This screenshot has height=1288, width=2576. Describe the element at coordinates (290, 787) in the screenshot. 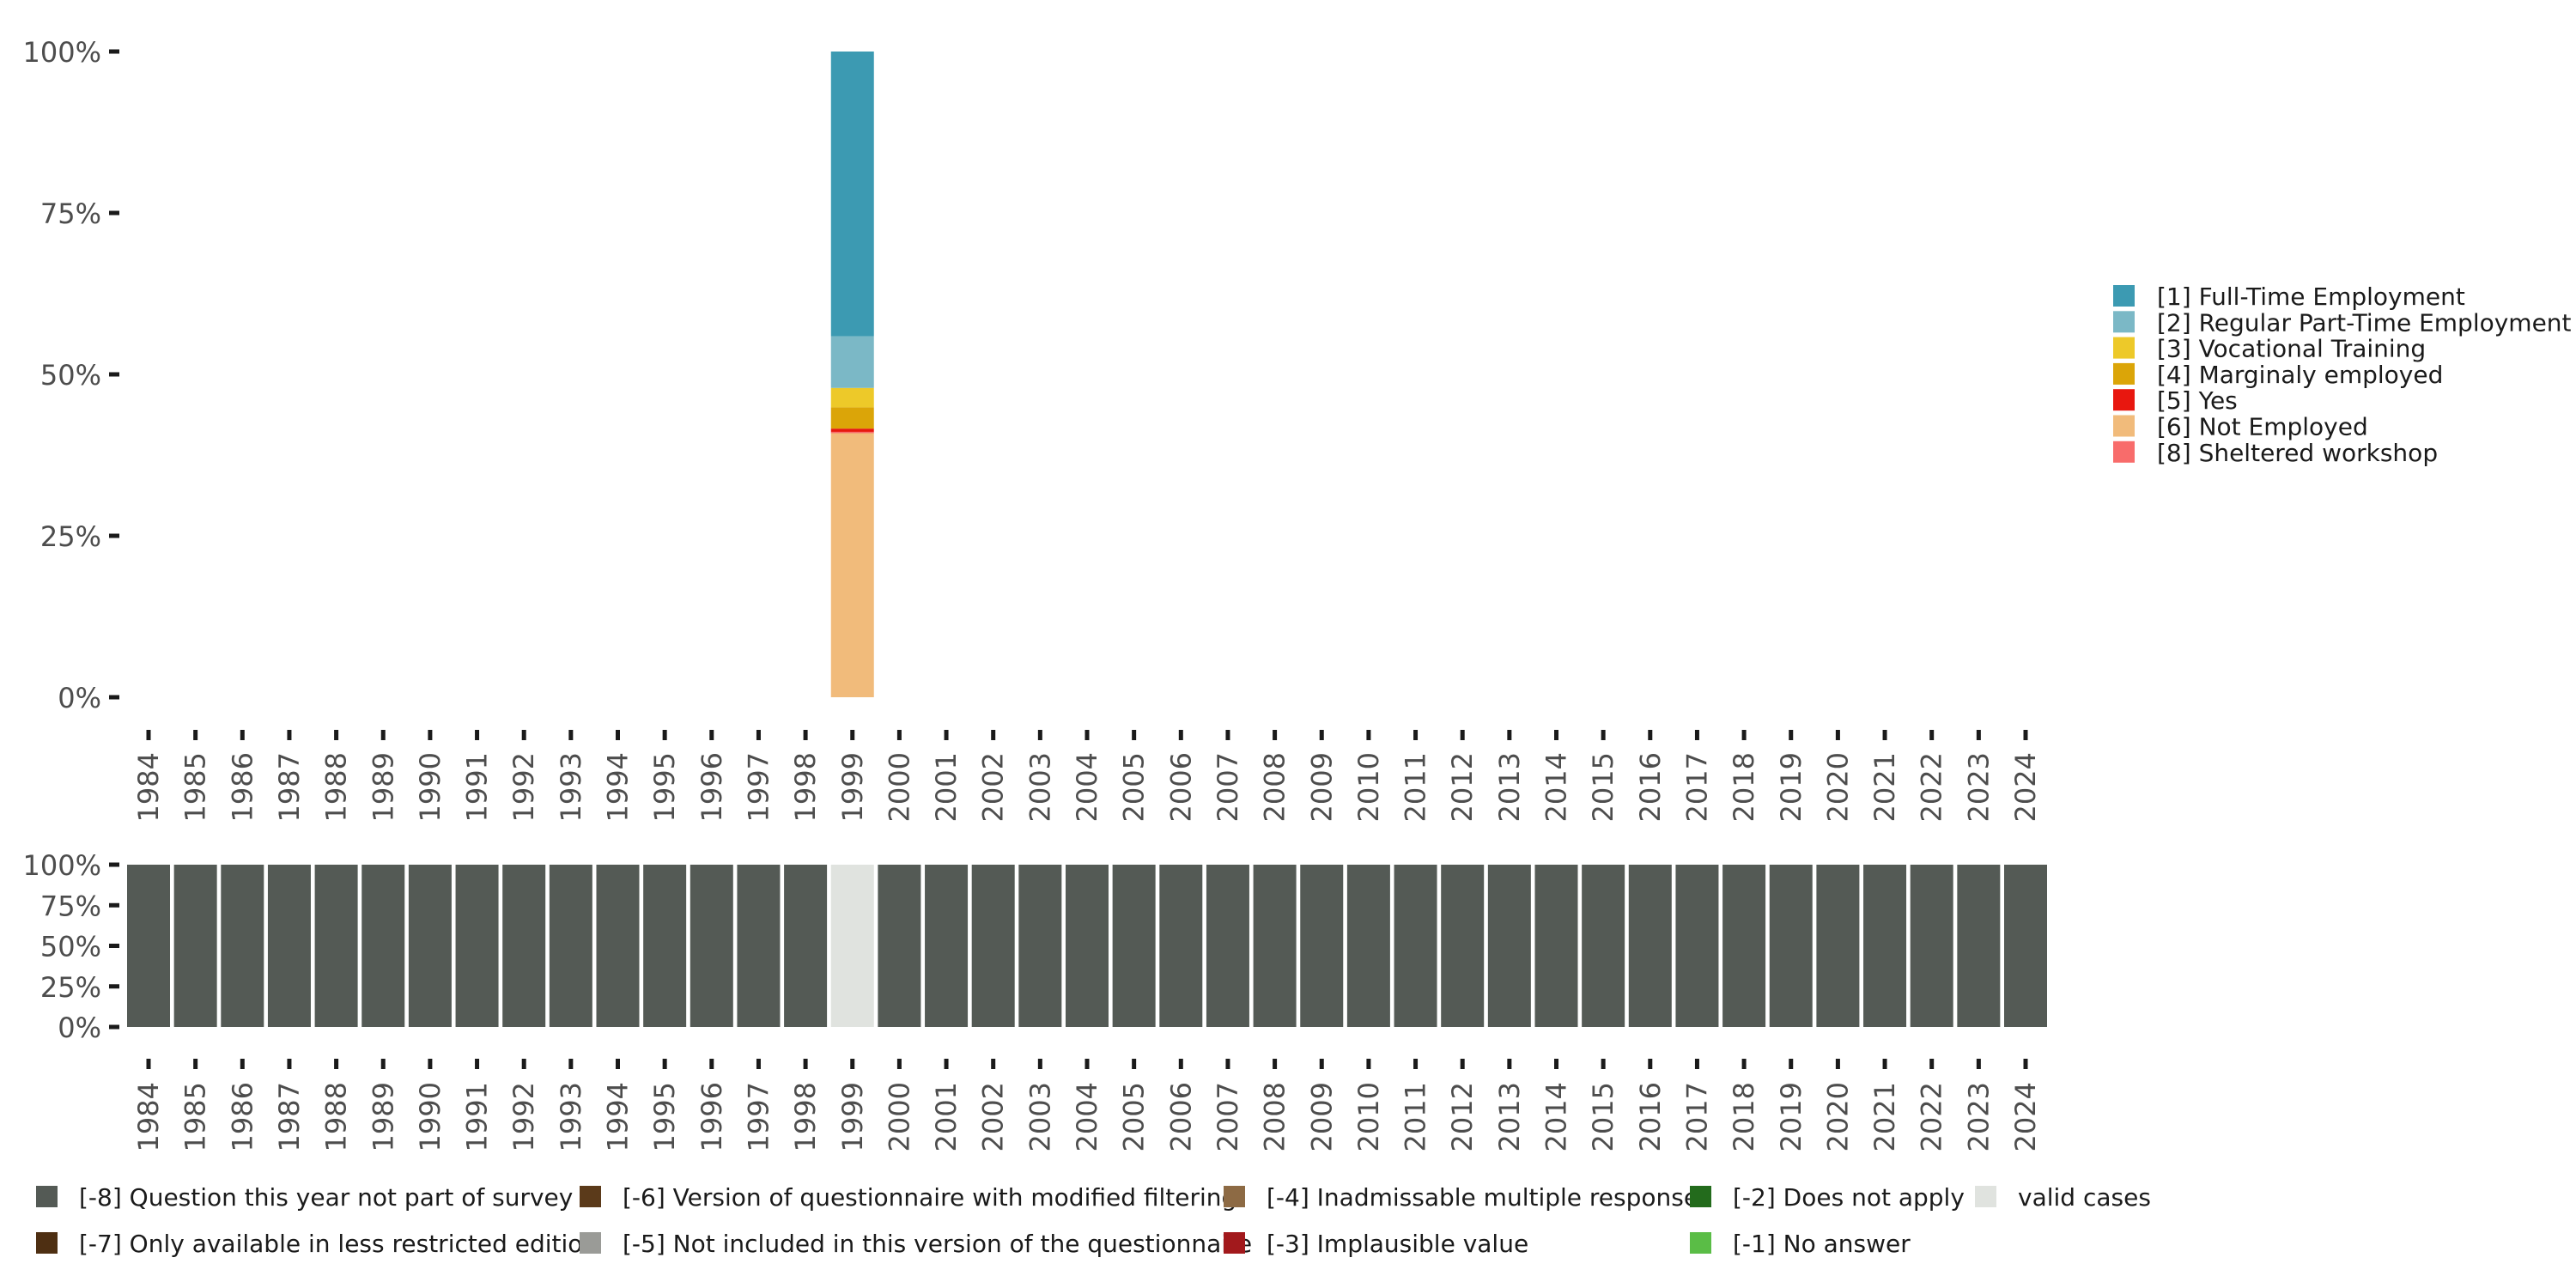

I see `x-tick-label: 1987` at that location.